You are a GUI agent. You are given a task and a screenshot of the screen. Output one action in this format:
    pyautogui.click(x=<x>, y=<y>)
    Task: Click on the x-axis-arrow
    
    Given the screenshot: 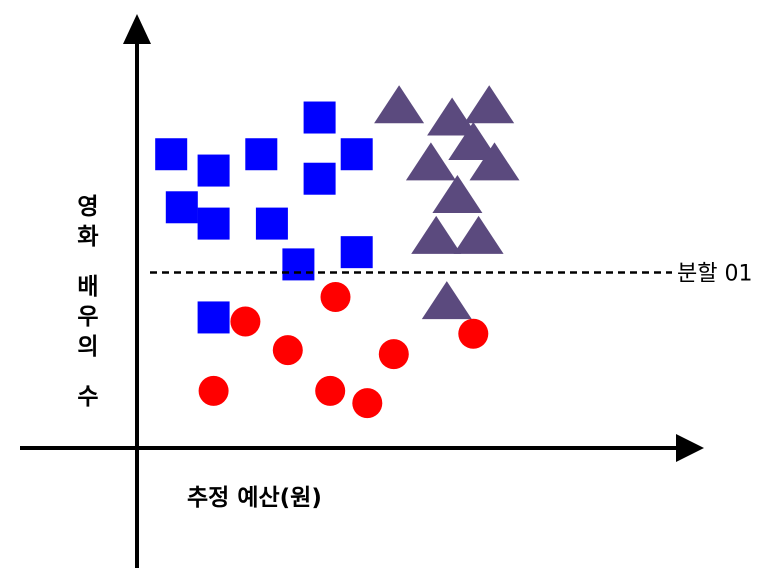 What is the action you would take?
    pyautogui.click(x=690, y=448)
    